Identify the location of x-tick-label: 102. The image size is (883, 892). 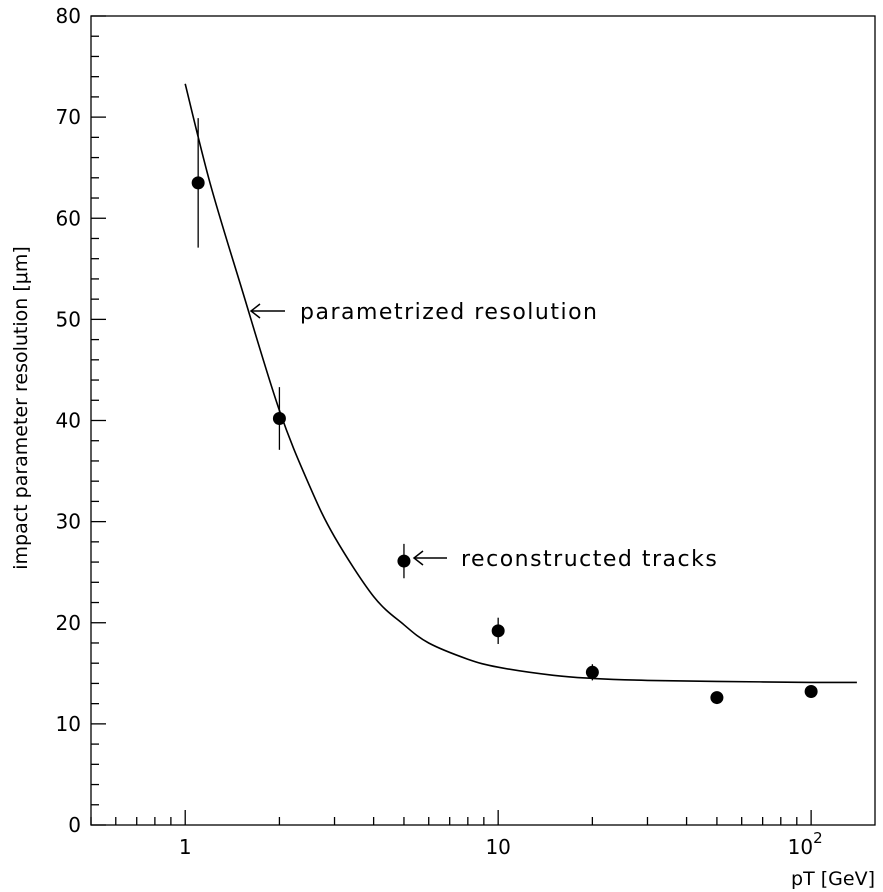
(805, 844).